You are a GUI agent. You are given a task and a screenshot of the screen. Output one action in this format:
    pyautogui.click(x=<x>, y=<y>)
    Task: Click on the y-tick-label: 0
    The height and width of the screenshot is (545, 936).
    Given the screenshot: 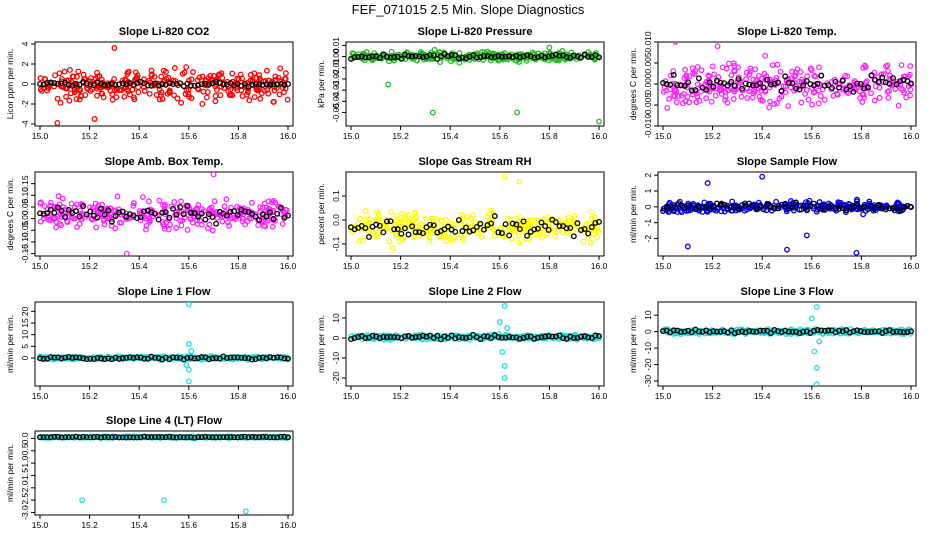 What is the action you would take?
    pyautogui.click(x=648, y=206)
    